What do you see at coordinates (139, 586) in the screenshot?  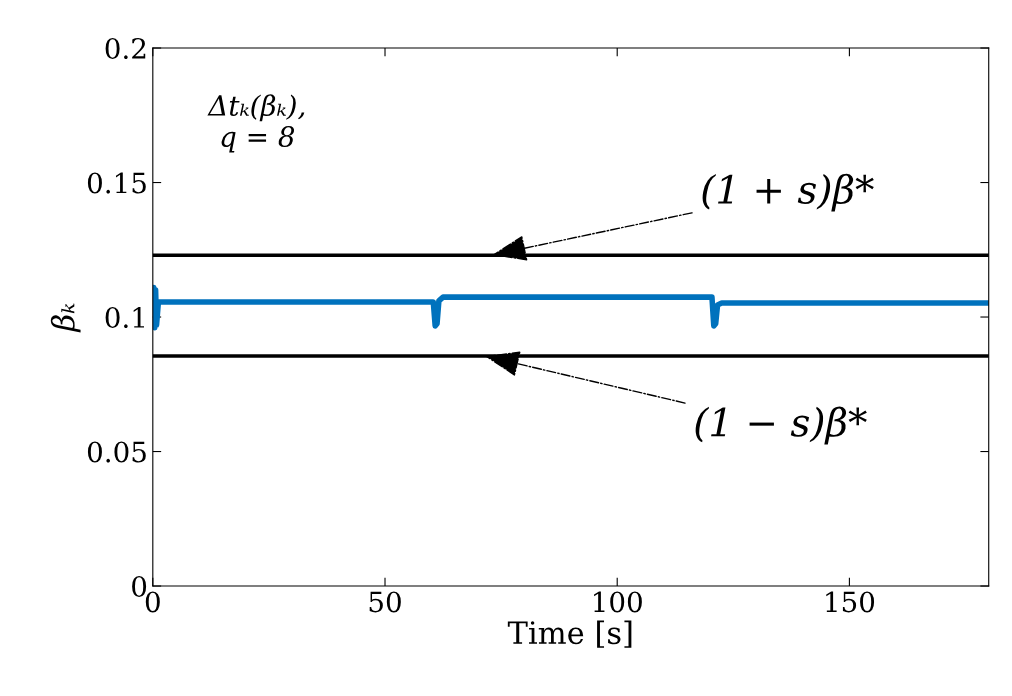 I see `y-tick-label: 0` at bounding box center [139, 586].